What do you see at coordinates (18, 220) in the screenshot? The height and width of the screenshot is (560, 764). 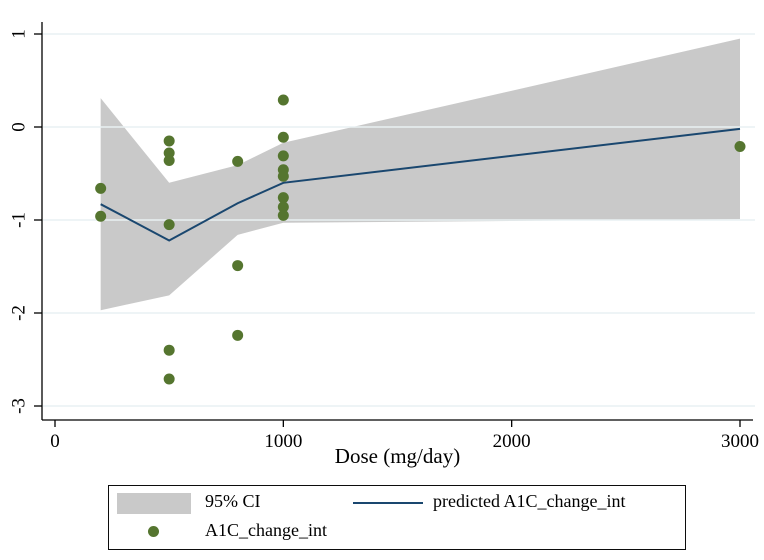 I see `y-tick-label: -1` at bounding box center [18, 220].